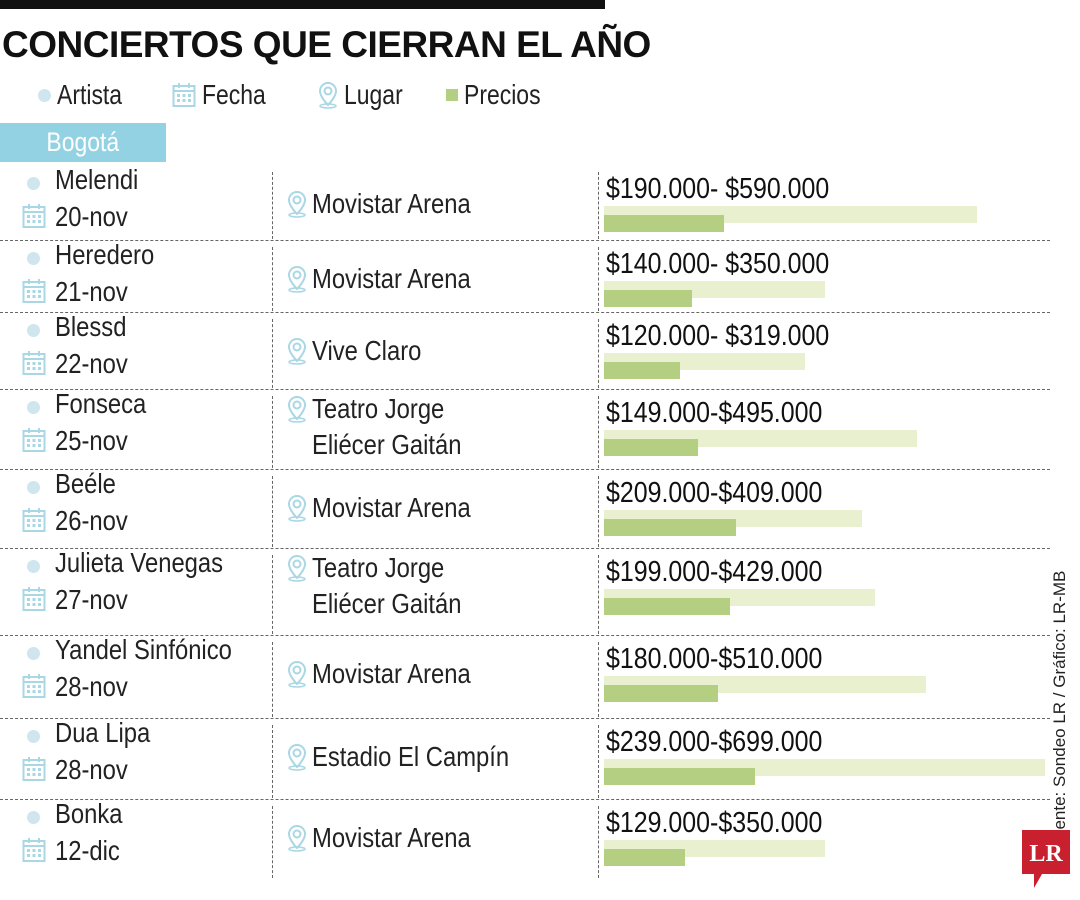  What do you see at coordinates (714, 823) in the screenshot?
I see `price-range: $129.000-$350.000` at bounding box center [714, 823].